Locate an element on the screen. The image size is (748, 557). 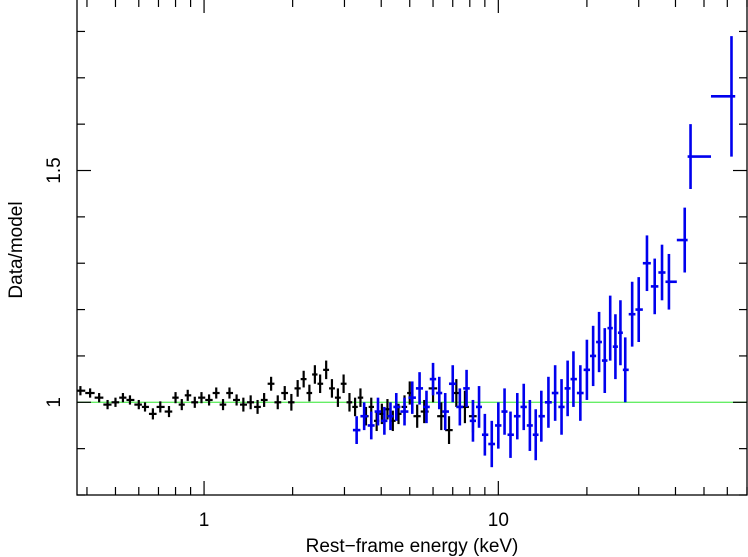
x-axis-label: Rest−frame energy (keV) is located at coordinates (412, 546).